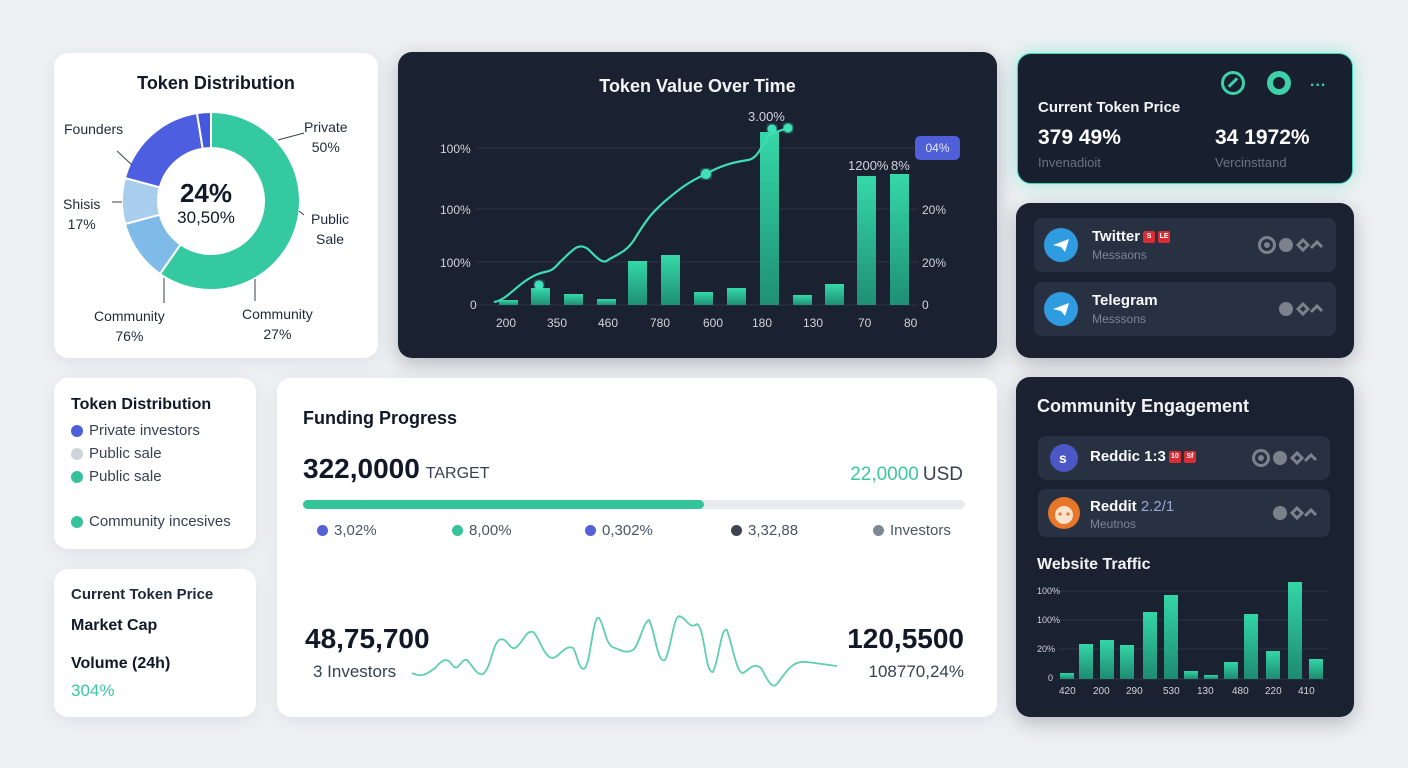  I want to click on website-traffic-title: Website Traffic, so click(1094, 564).